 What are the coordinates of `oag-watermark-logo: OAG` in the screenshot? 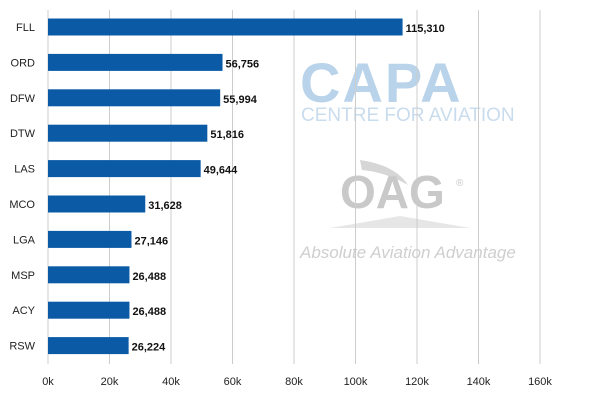 It's located at (392, 192).